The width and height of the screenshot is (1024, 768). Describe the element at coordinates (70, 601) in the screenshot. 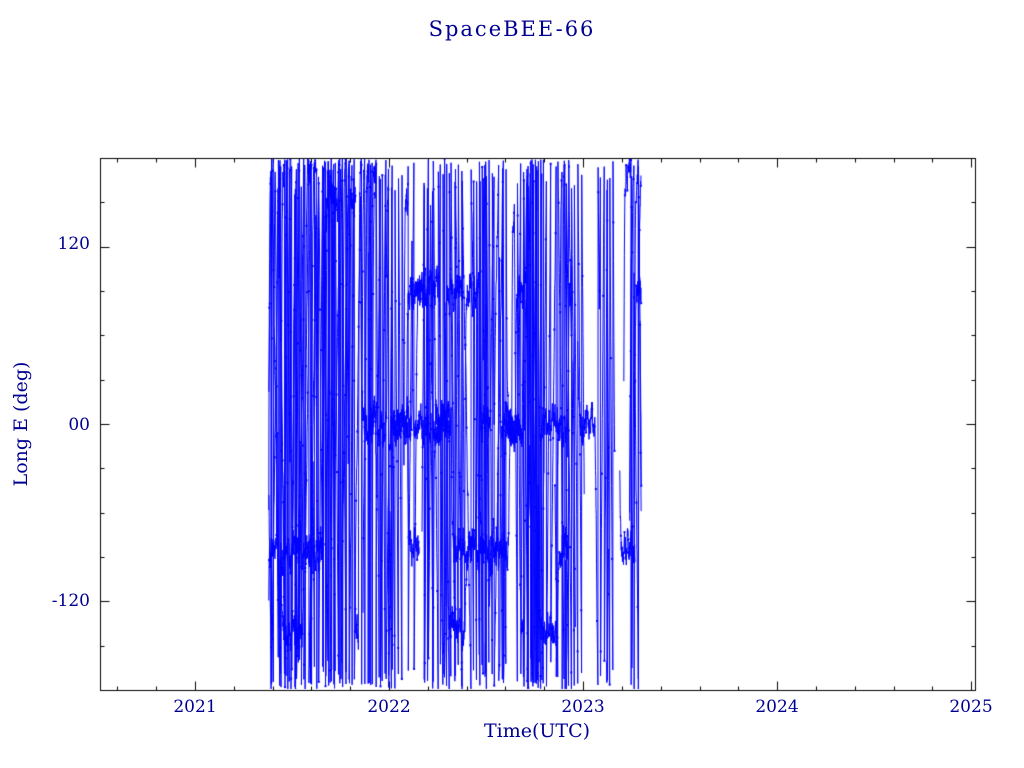

I see `y-tick-label-neg120: -120` at that location.